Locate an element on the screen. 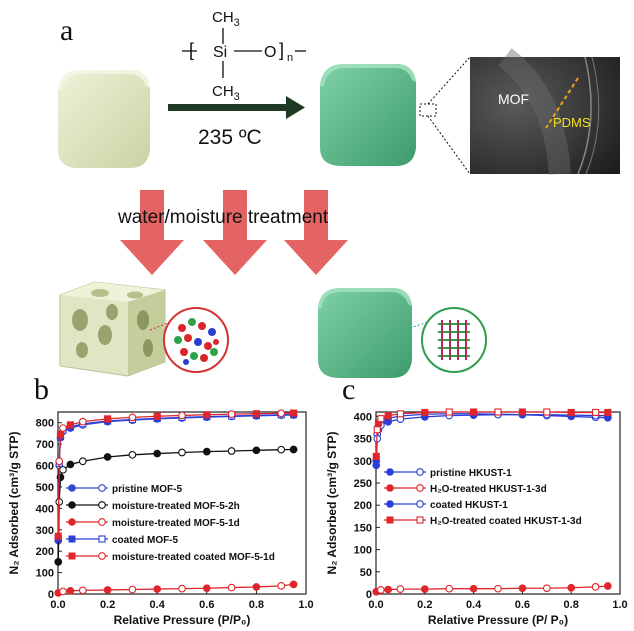  coating-arrow is located at coordinates (236, 107).